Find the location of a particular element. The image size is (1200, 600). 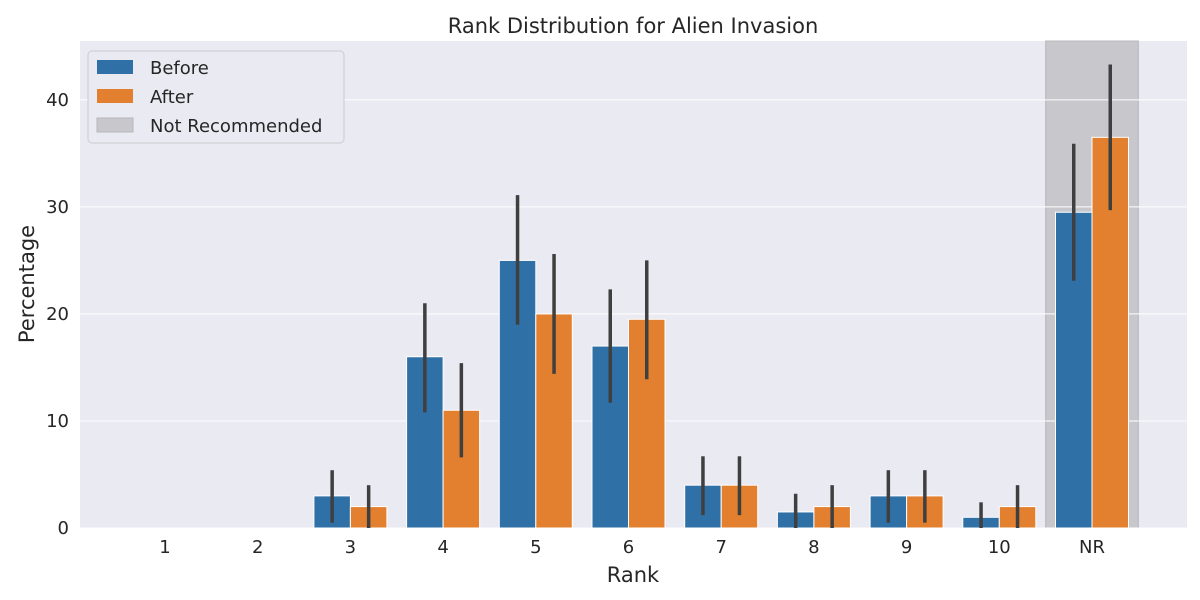

legend-label-not-recommended: Not Recommended is located at coordinates (236, 126).